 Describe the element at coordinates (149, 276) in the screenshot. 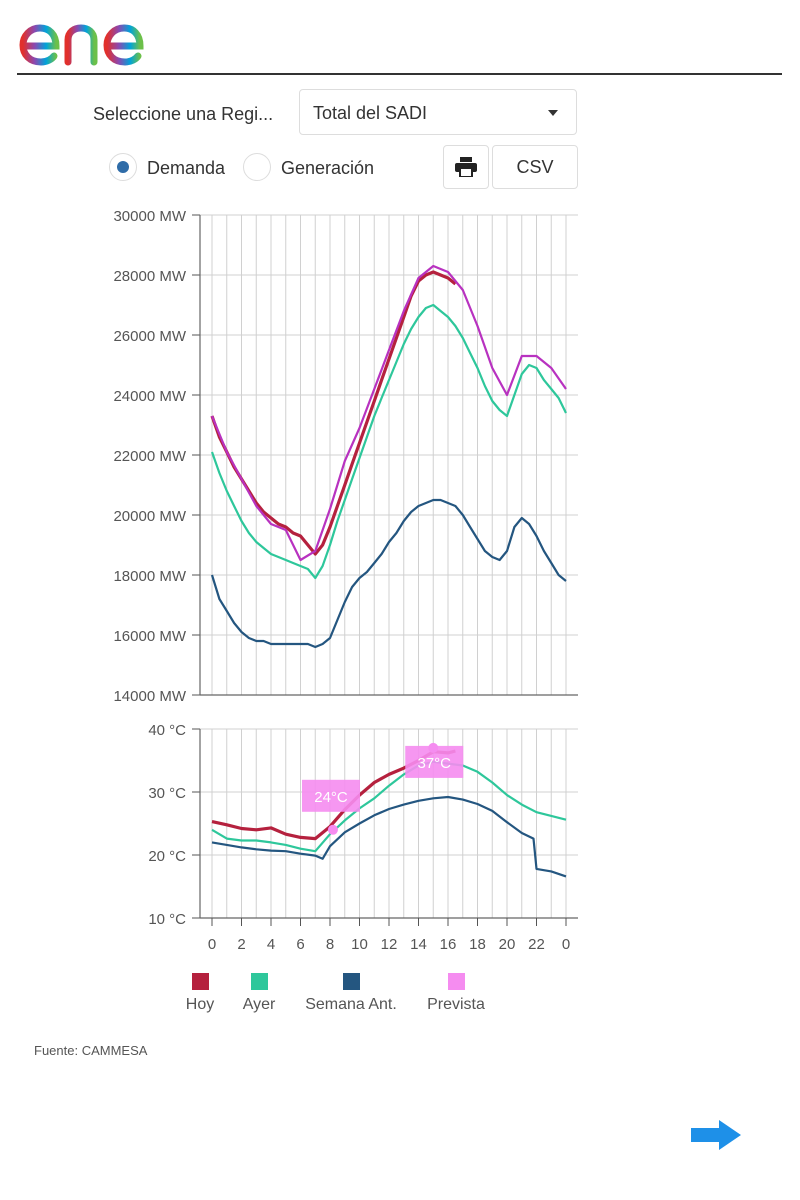

I see `y-tick-label: 28000 MW` at that location.